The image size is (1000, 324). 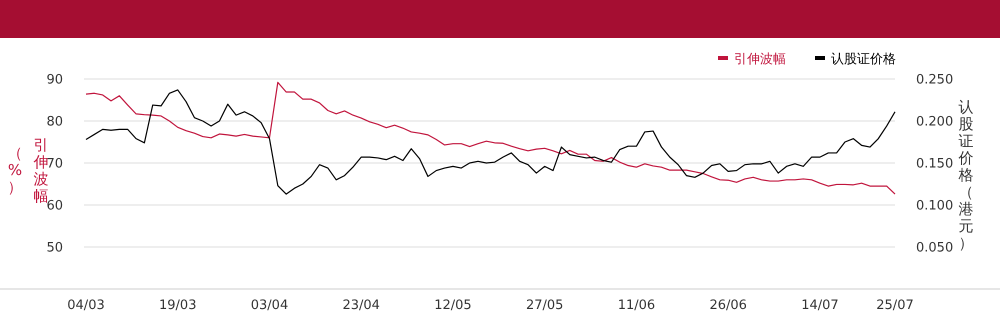 I want to click on x-tick-label: 19/03, so click(x=177, y=305).